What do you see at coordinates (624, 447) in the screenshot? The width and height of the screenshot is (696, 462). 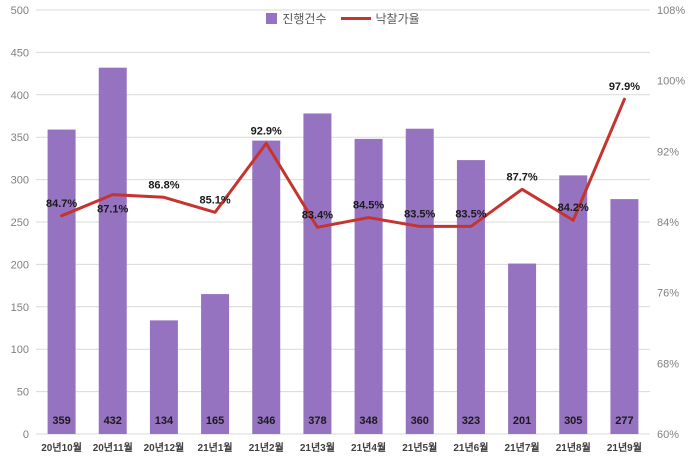 I see `category-label: 21년9월` at bounding box center [624, 447].